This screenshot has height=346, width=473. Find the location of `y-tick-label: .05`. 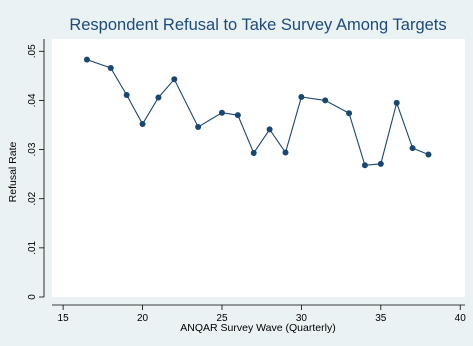

y-tick-label: .05 is located at coordinates (32, 51).